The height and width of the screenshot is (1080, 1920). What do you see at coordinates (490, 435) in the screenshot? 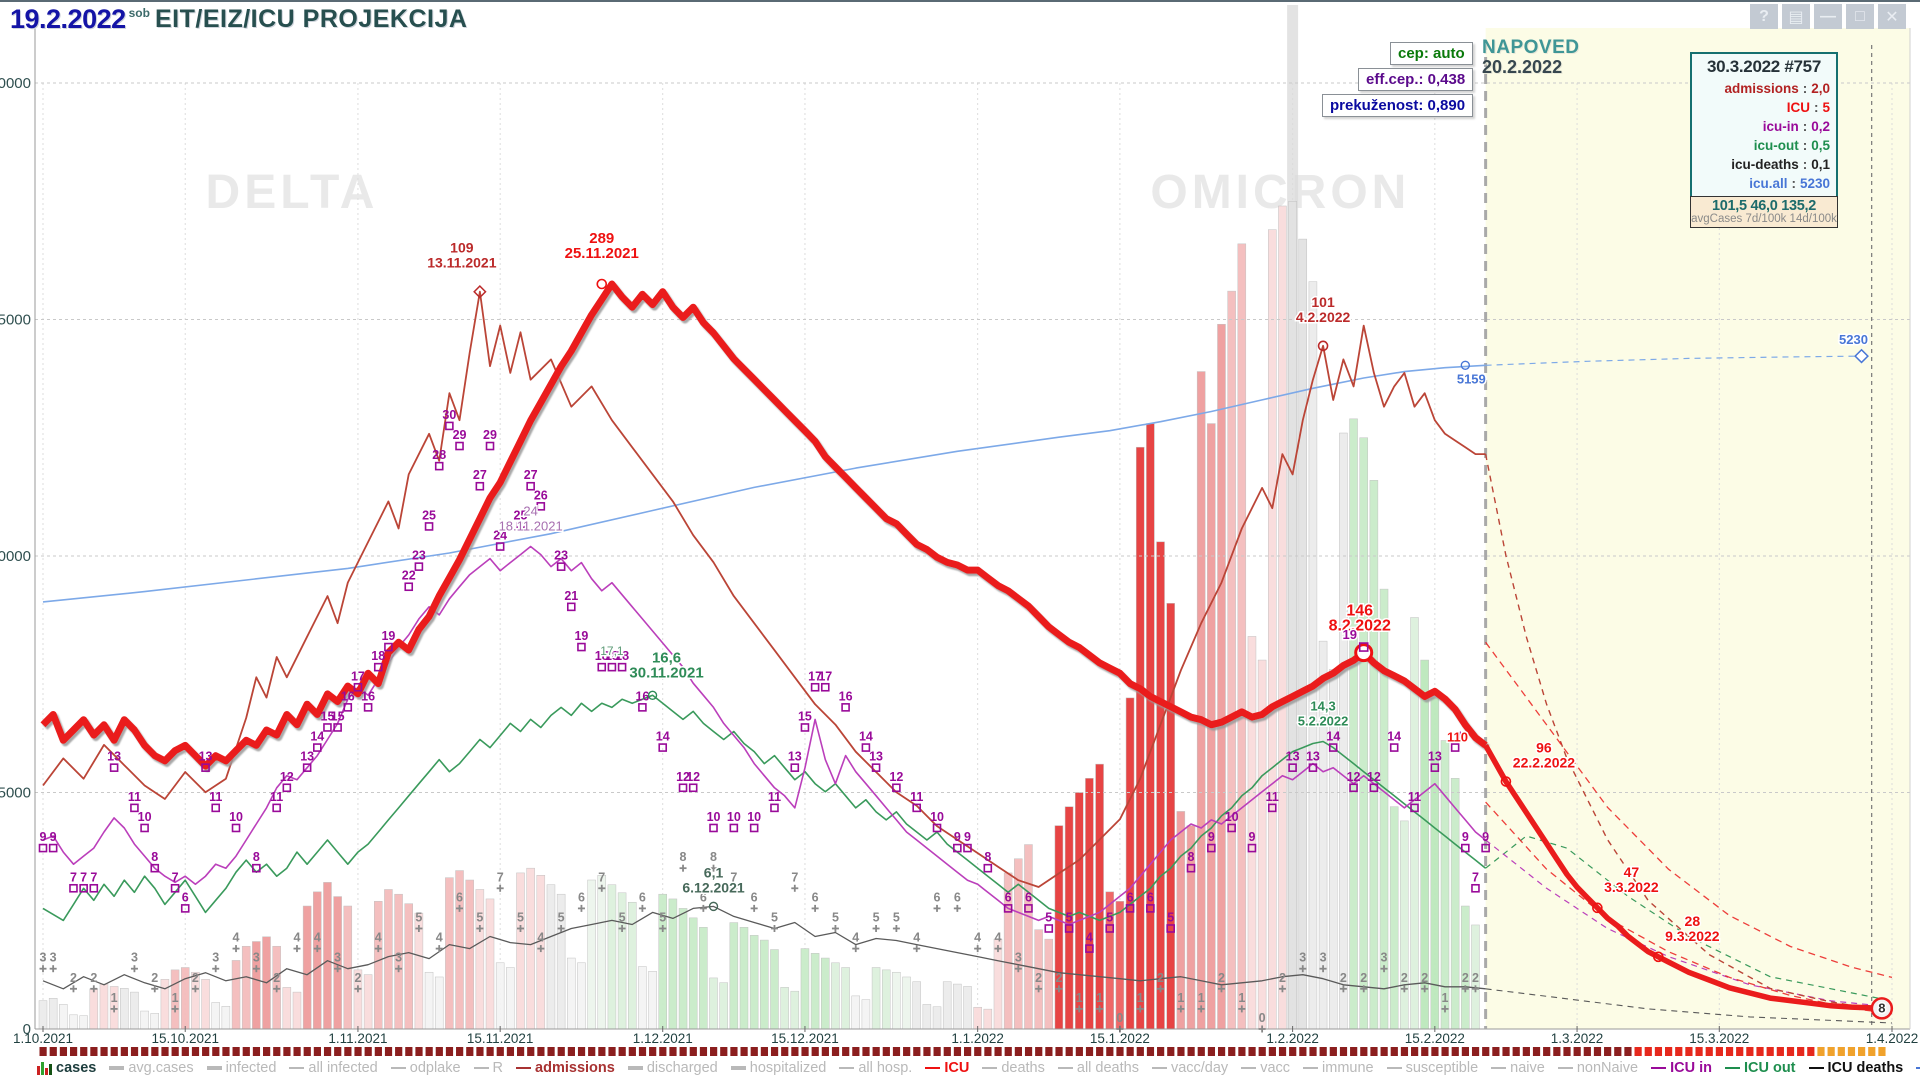
I see `point-value-label: 29` at bounding box center [490, 435].